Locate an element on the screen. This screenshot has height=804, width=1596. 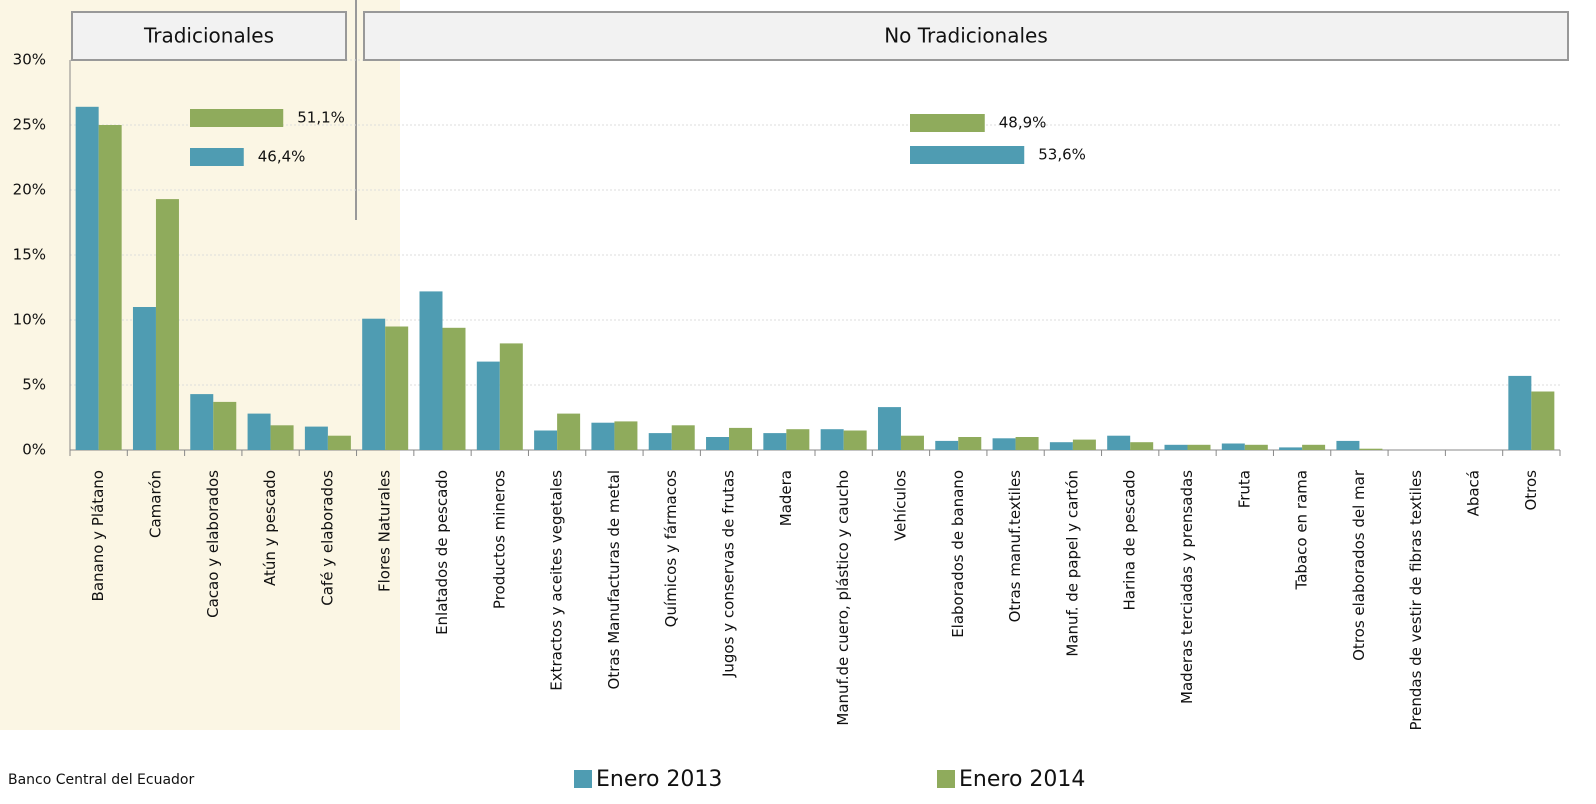
y-tick-label: 25% is located at coordinates (29, 125).